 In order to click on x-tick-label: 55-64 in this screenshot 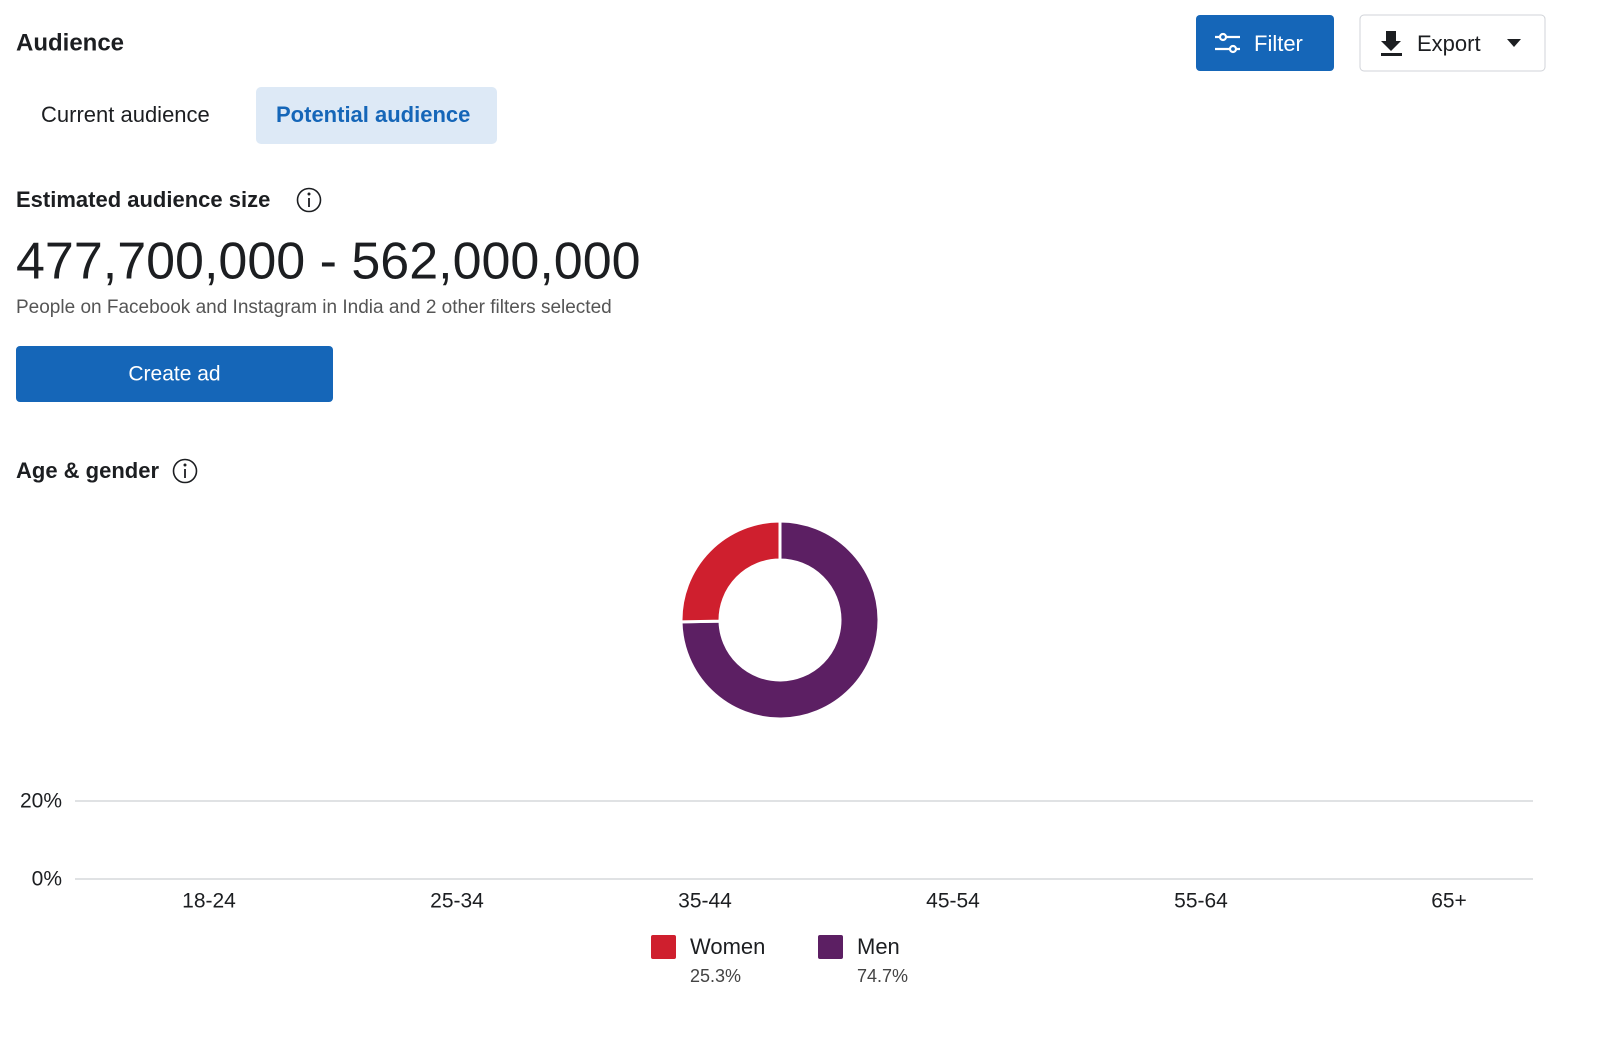, I will do `click(1201, 901)`.